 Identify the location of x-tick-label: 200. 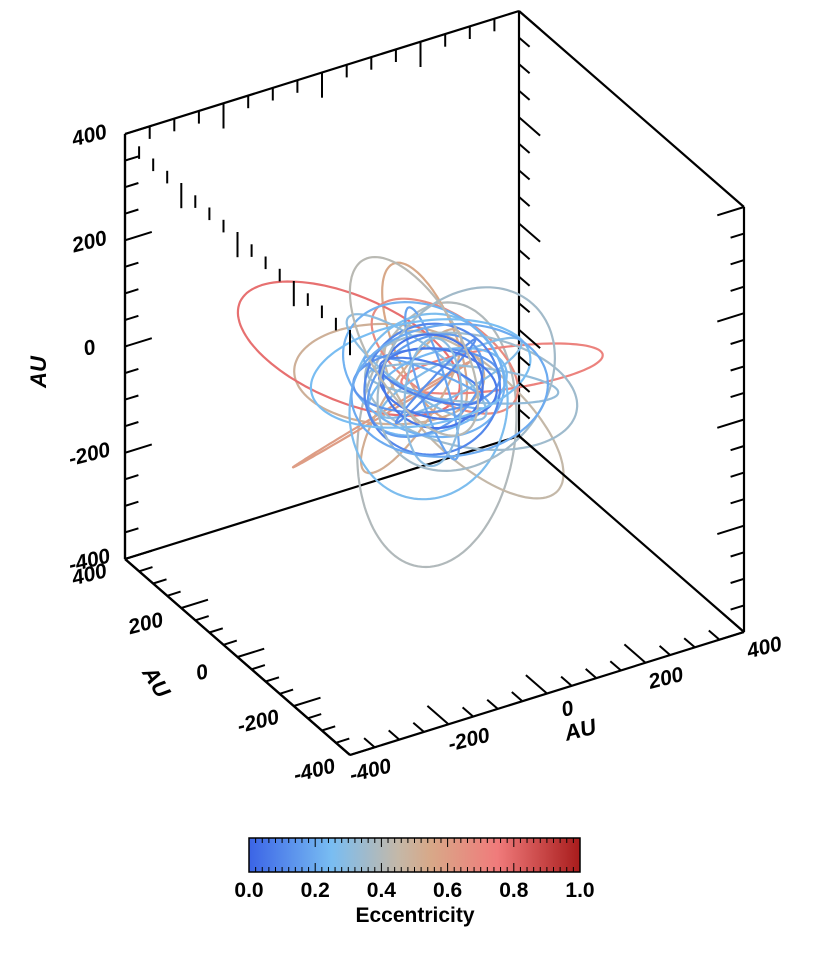
(665, 678).